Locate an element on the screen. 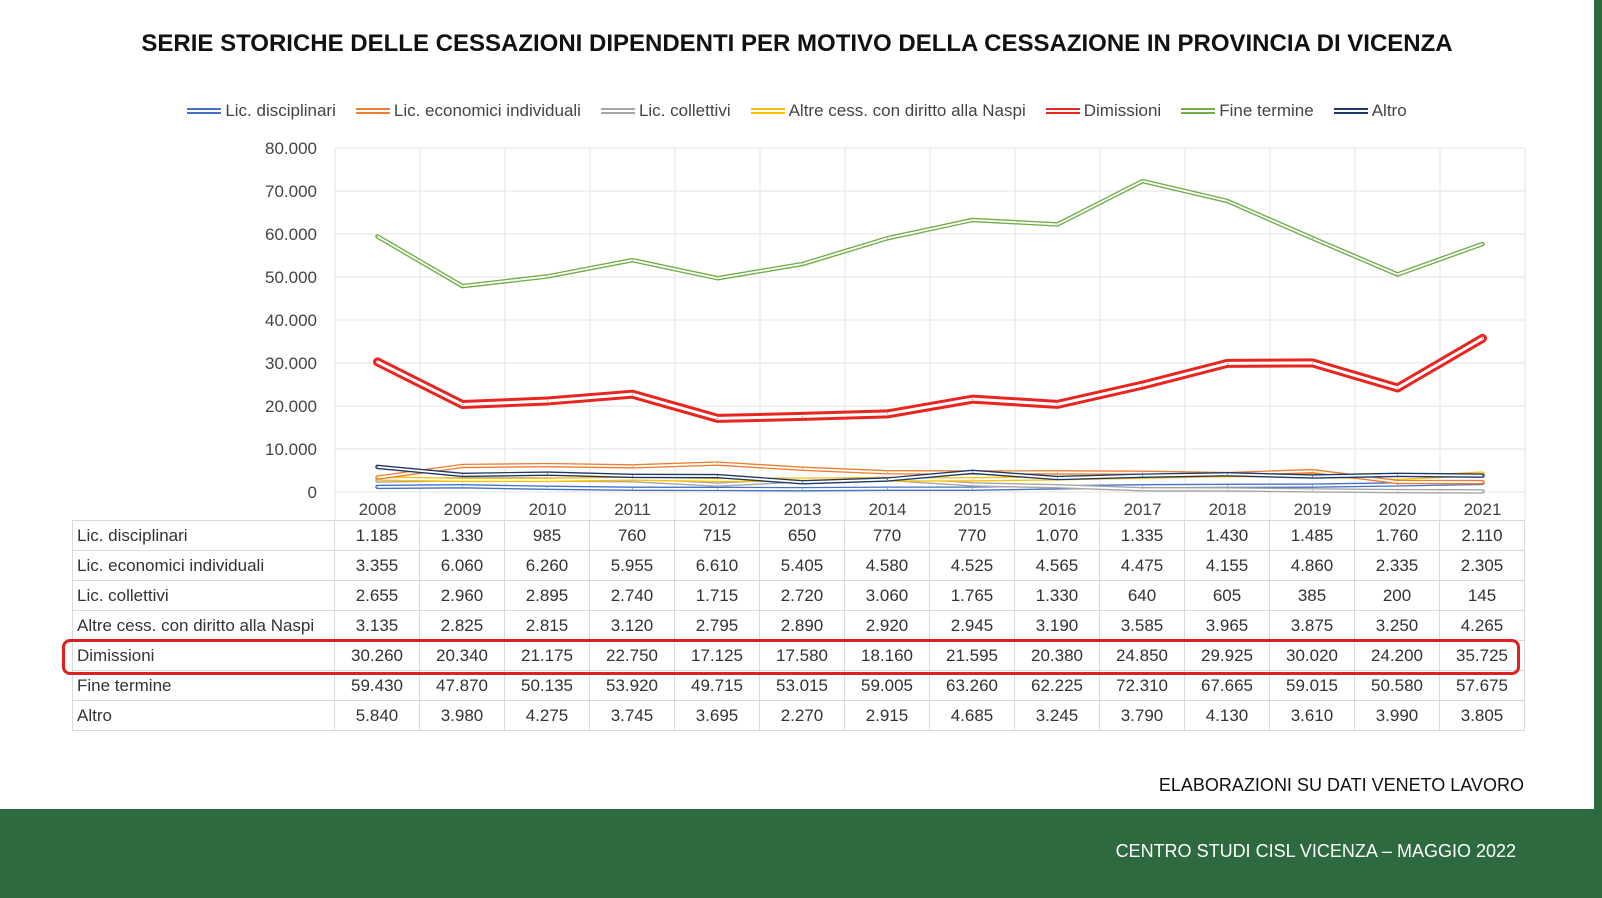 The image size is (1602, 898). table-cell: 2.945 is located at coordinates (972, 625).